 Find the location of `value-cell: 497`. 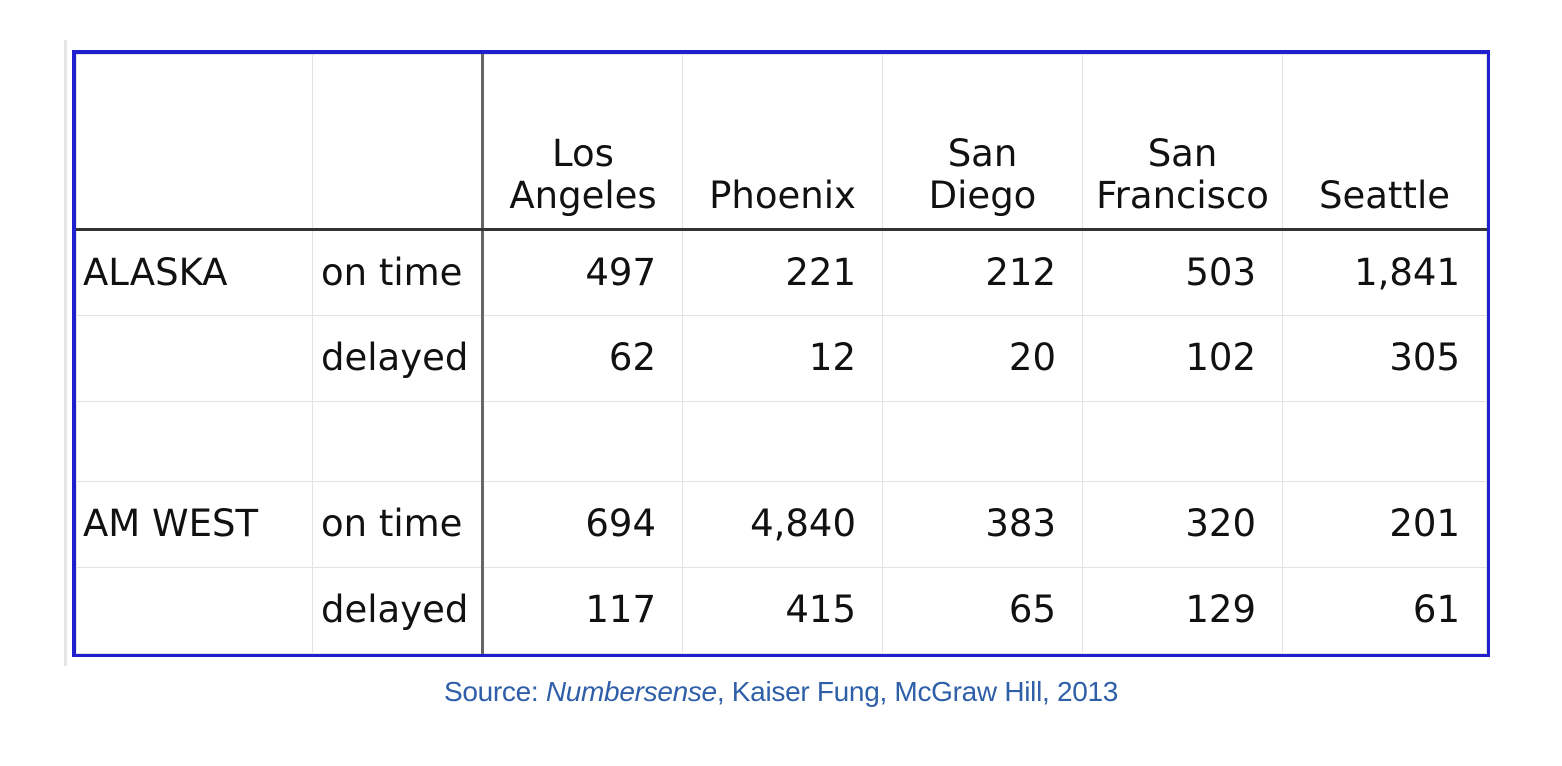

value-cell: 497 is located at coordinates (582, 272).